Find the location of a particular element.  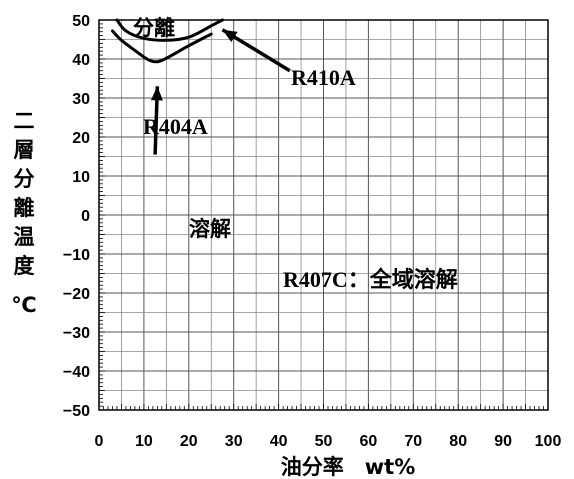

y-tick-label: 10 is located at coordinates (81, 177).